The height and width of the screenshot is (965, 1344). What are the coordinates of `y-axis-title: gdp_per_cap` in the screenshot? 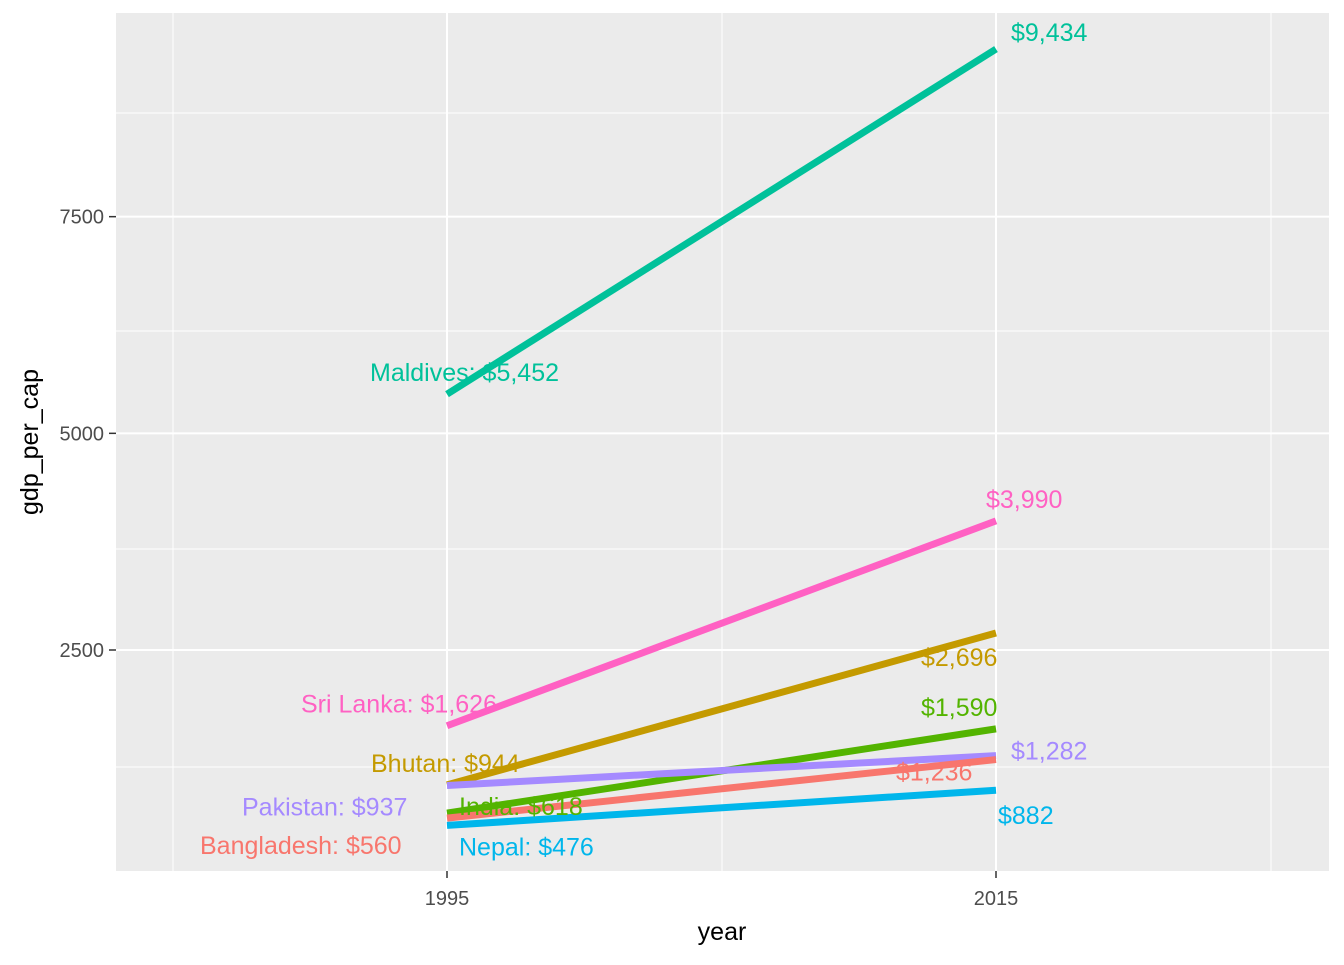 It's located at (30, 442).